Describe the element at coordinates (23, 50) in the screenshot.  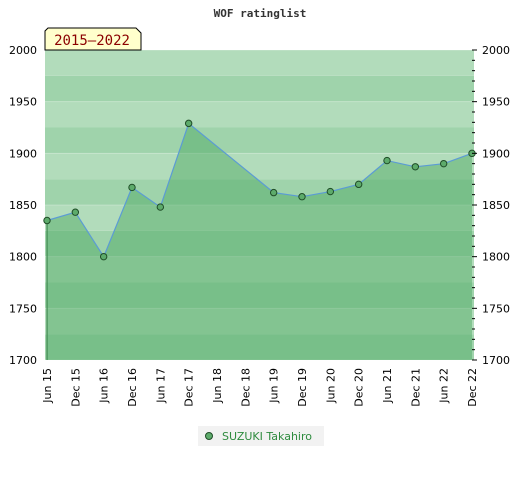
I see `y-tick-label: 2000` at that location.